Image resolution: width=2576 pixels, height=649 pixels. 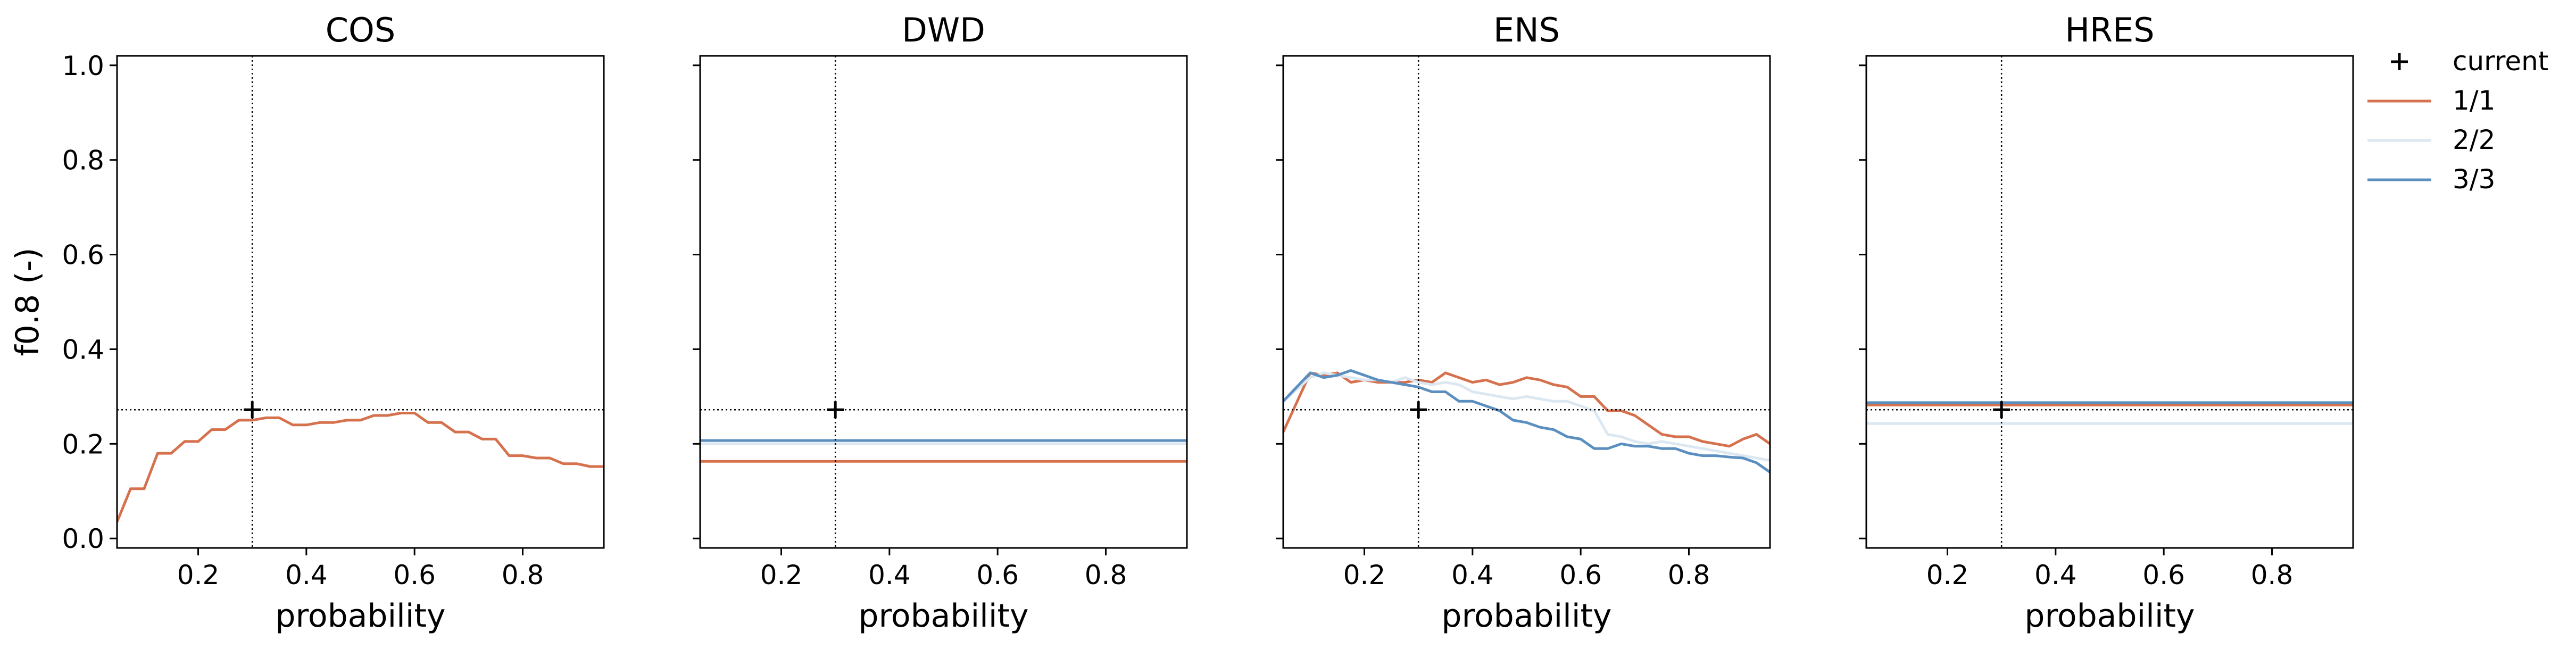 What do you see at coordinates (943, 30) in the screenshot?
I see `panel-title: DWD` at bounding box center [943, 30].